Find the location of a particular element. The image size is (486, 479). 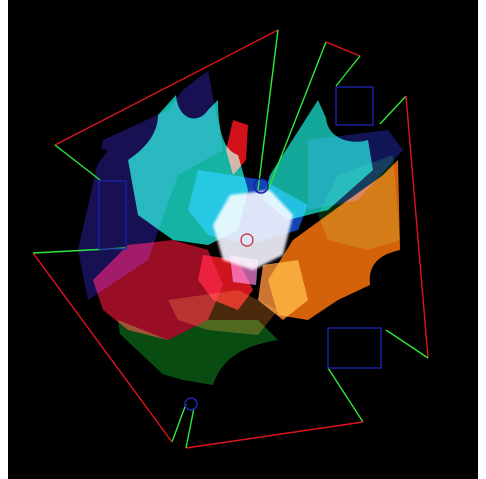

socket-bottom is located at coordinates (191, 404).